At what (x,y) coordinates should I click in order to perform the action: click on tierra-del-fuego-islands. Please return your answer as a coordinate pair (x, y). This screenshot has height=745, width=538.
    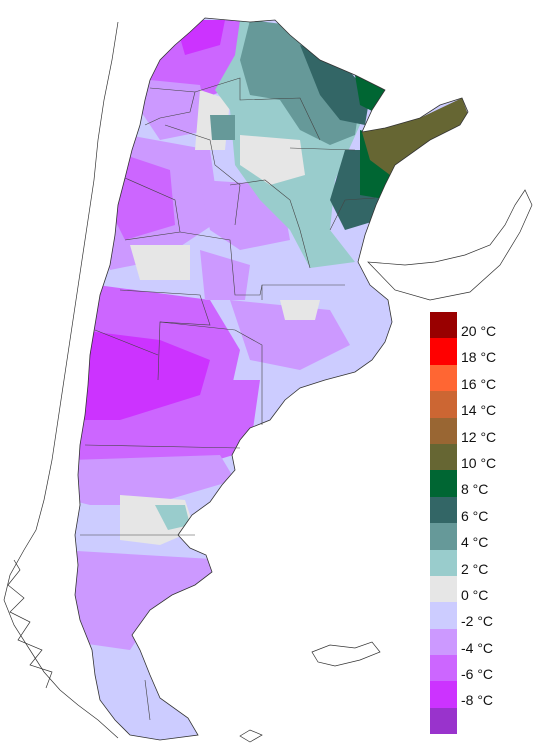
    Looking at the image, I should click on (310, 692).